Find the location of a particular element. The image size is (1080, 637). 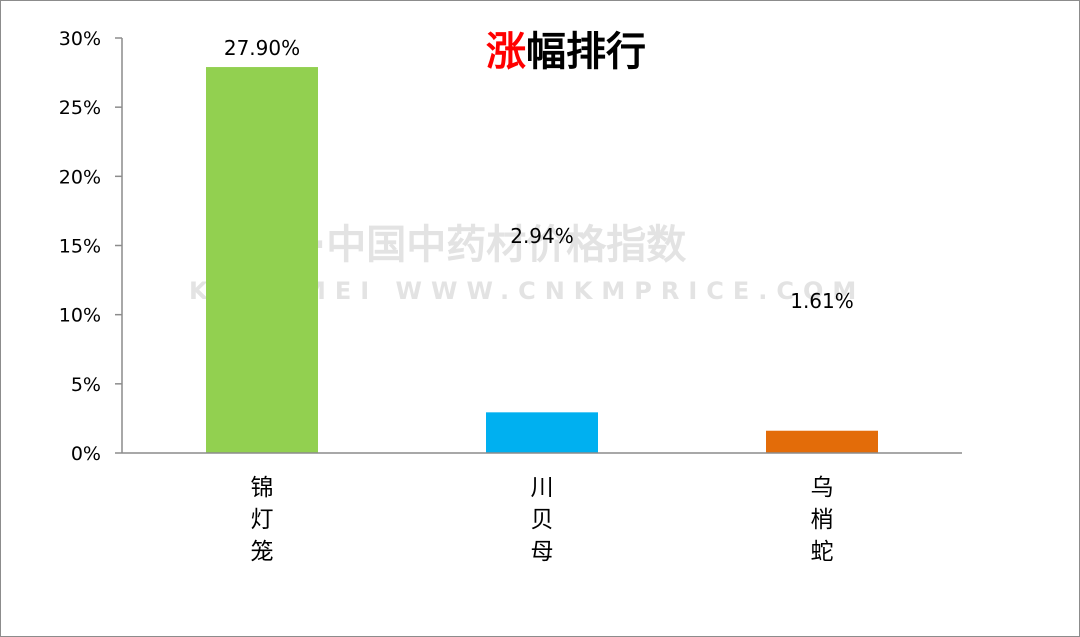

y-tick-label: 5% is located at coordinates (86, 385).